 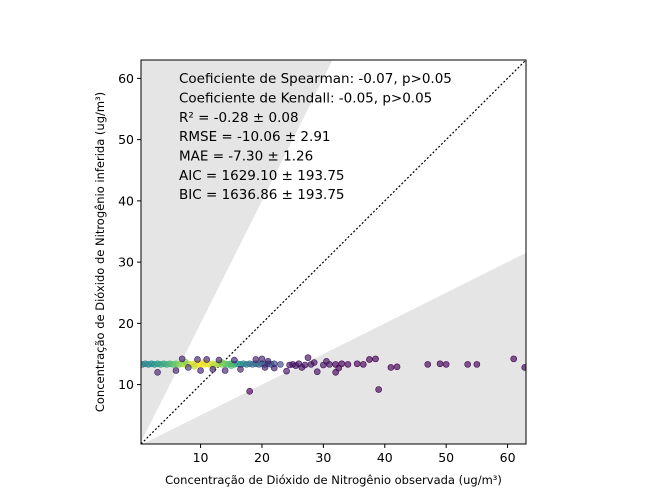 What do you see at coordinates (305, 99) in the screenshot?
I see `stat-kendall: Coeficiente de Kendall: -0.05, p>0.05` at bounding box center [305, 99].